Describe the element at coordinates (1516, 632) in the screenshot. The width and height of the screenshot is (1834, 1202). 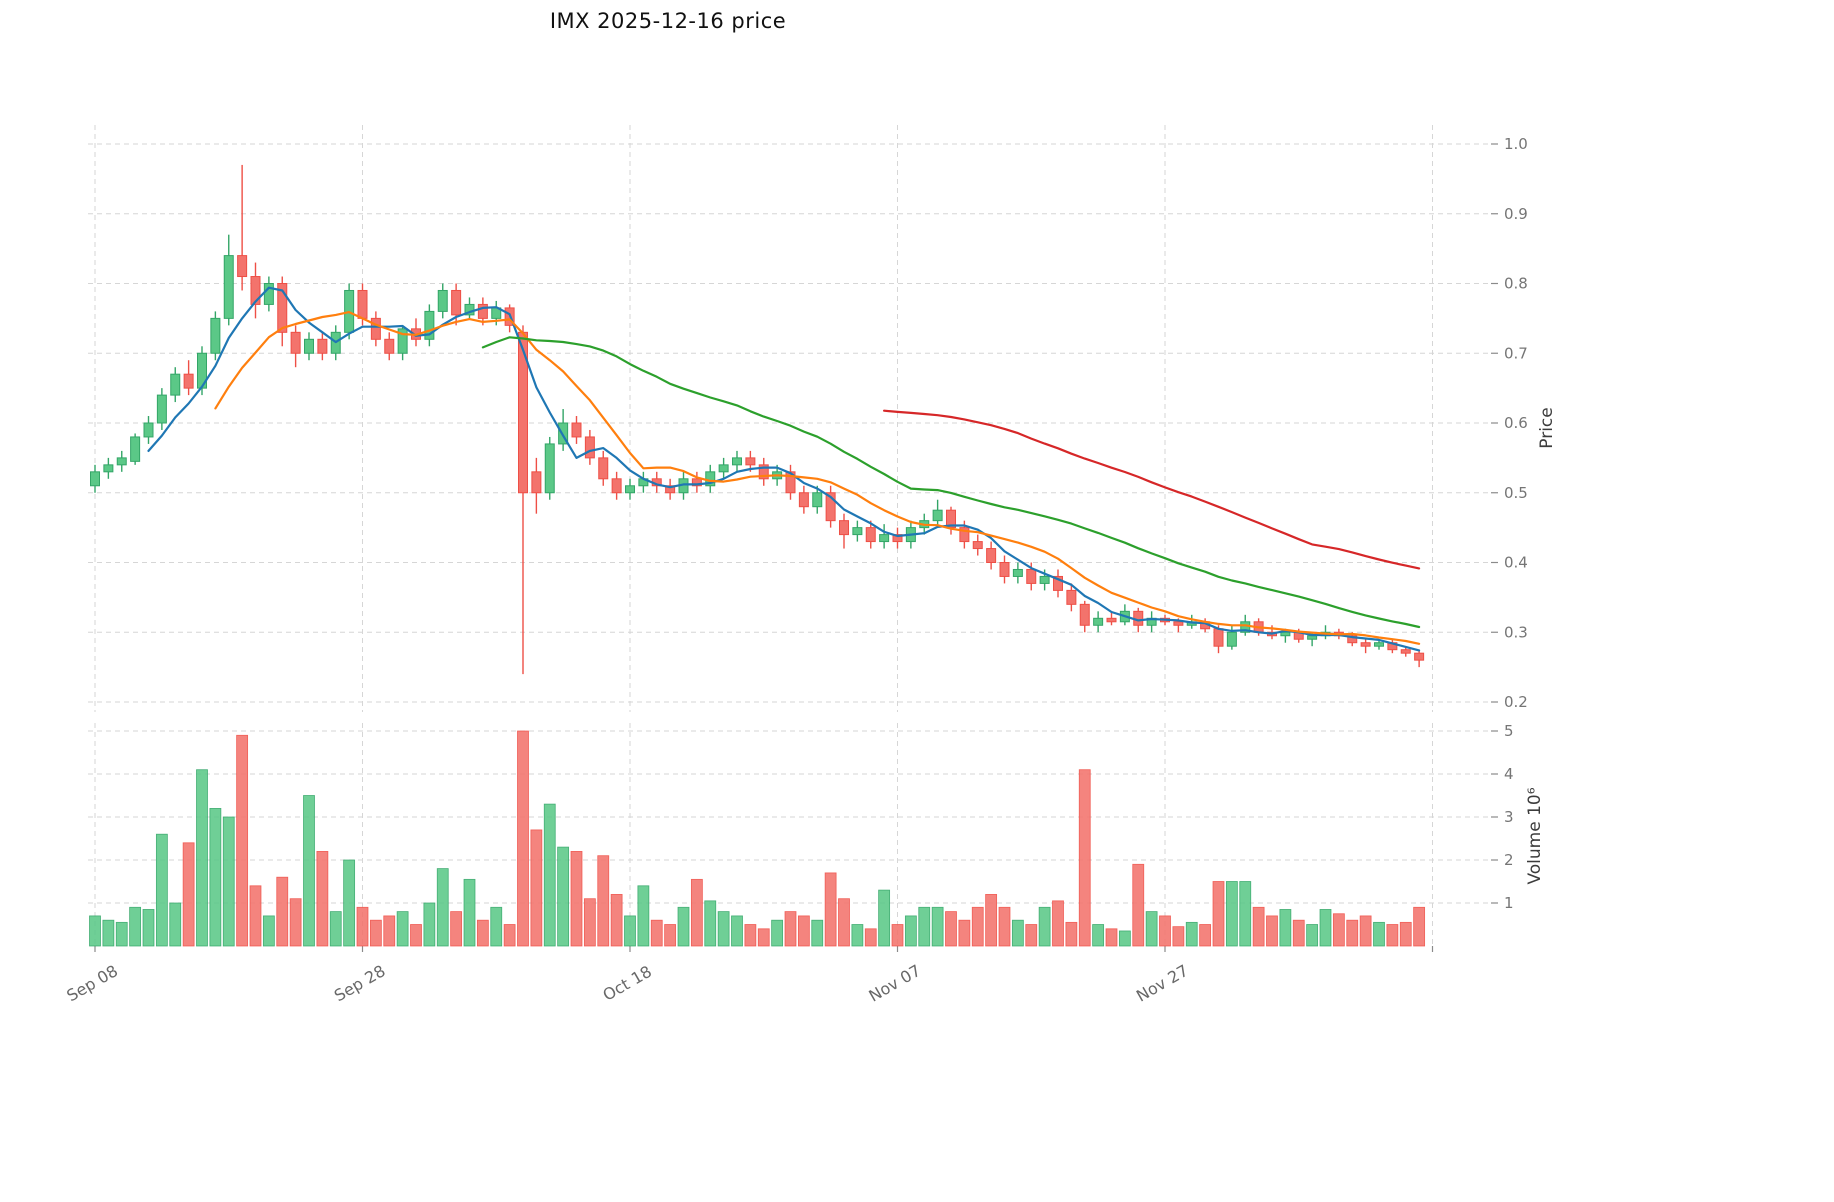
I see `price-tick-label: 0.3` at that location.